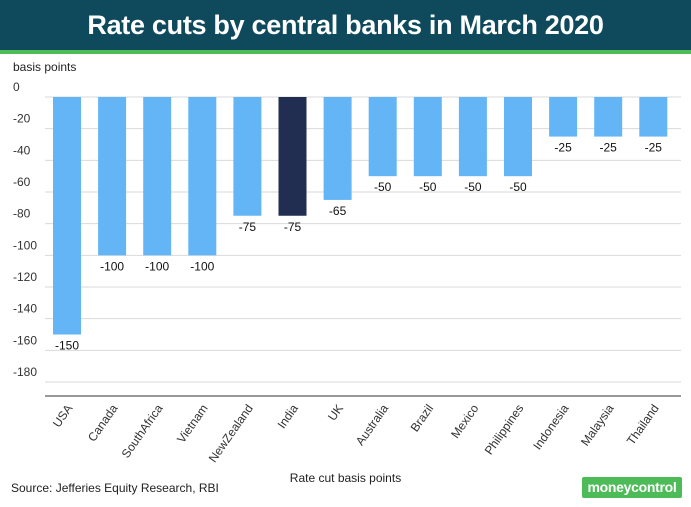  What do you see at coordinates (202, 266) in the screenshot?
I see `data-label-vietnam: -100` at bounding box center [202, 266].